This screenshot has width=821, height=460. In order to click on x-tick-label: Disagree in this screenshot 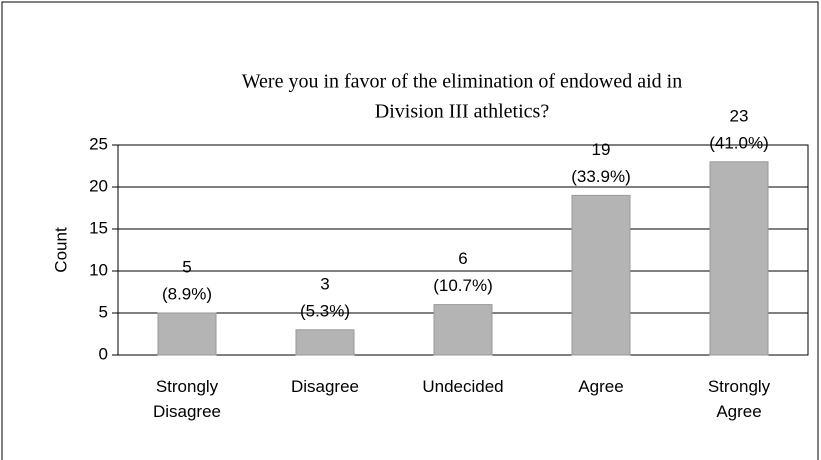, I will do `click(325, 386)`.